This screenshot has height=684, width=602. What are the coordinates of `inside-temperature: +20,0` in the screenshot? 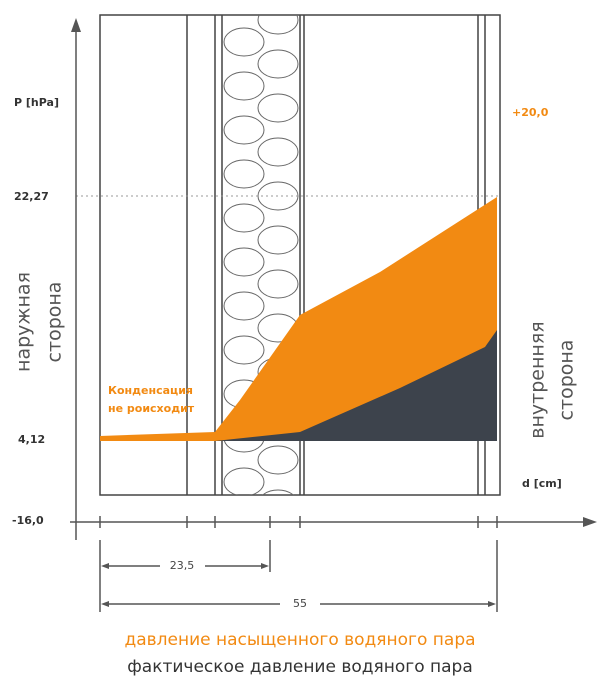 It's located at (530, 112).